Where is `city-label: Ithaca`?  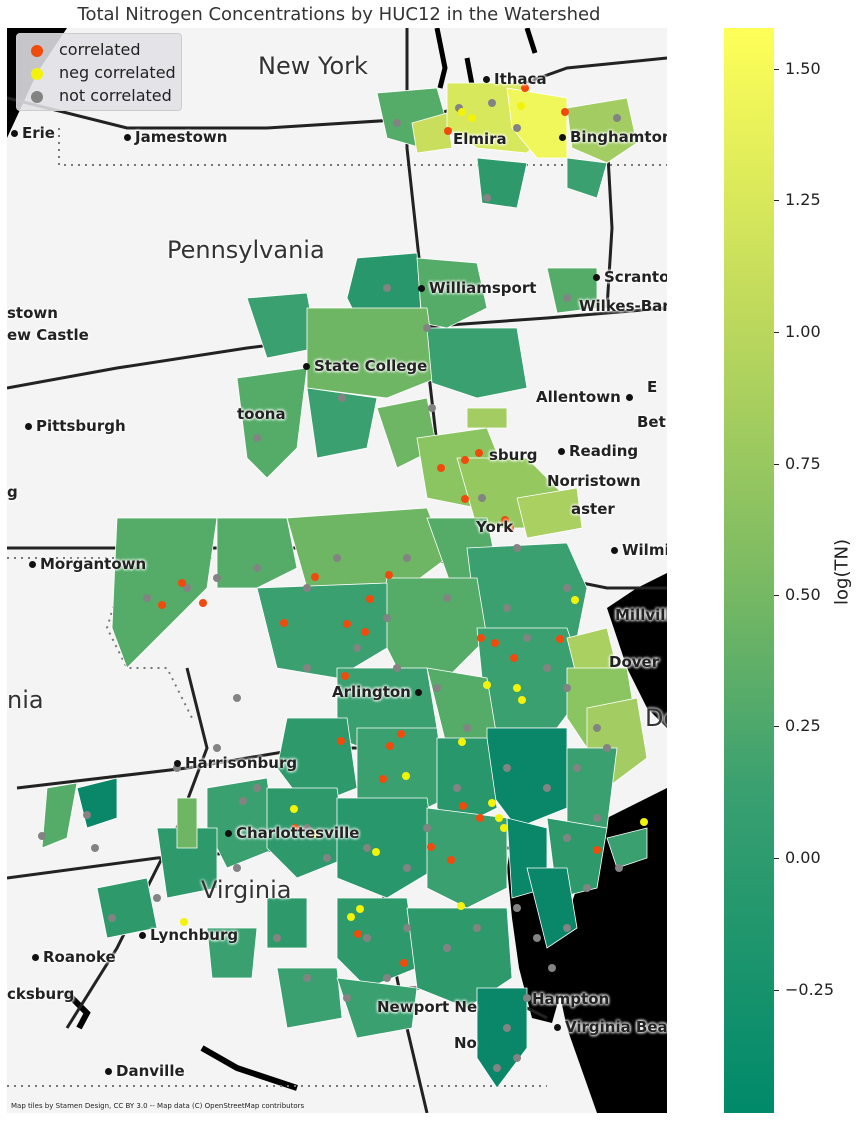 city-label: Ithaca is located at coordinates (515, 79).